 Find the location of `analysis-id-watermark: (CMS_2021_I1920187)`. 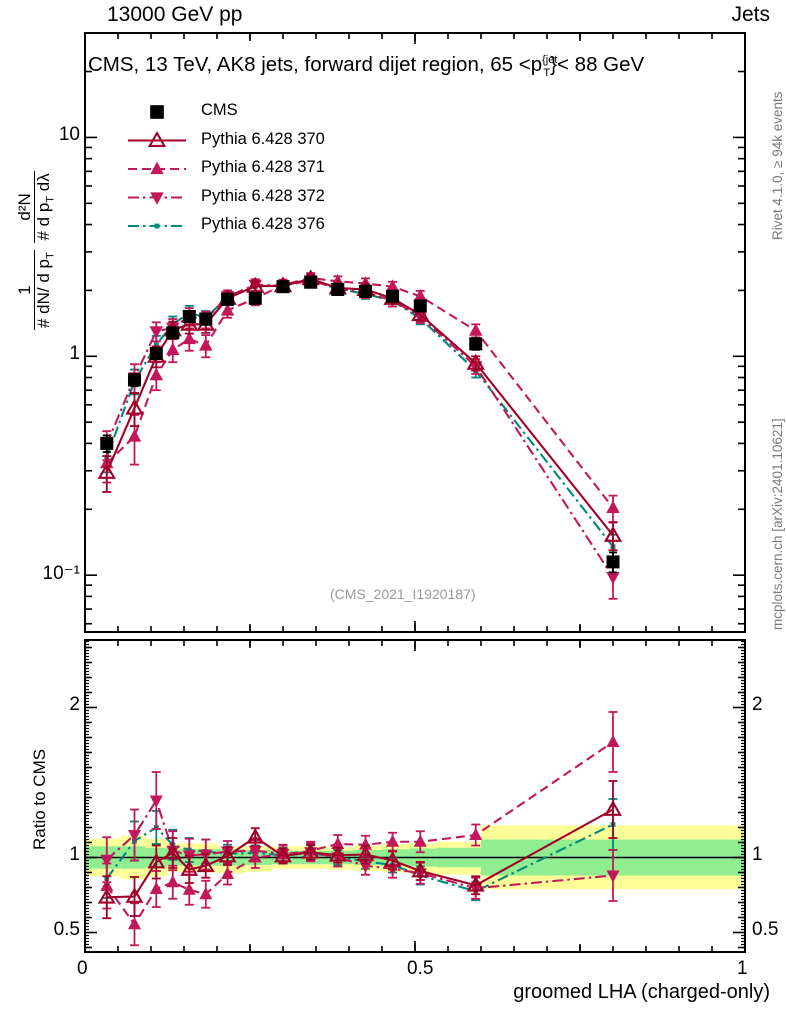

analysis-id-watermark: (CMS_2021_I1920187) is located at coordinates (403, 594).